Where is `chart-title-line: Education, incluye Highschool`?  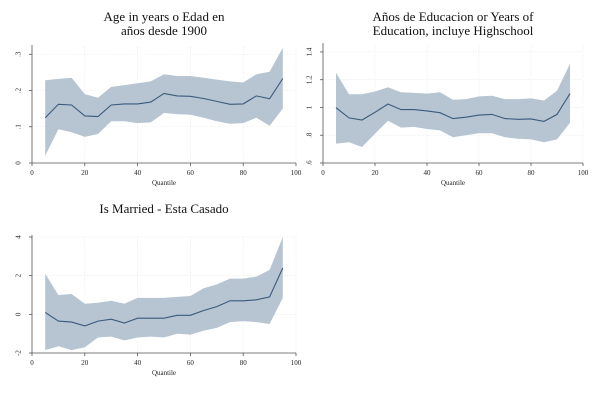 chart-title-line: Education, incluye Highschool is located at coordinates (453, 30).